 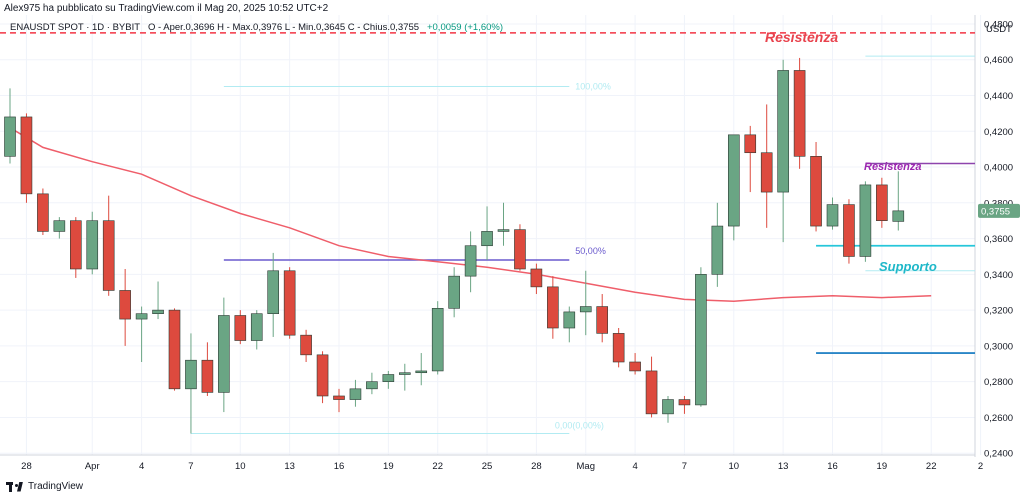 I want to click on footer-brand: TradingView, so click(x=44, y=486).